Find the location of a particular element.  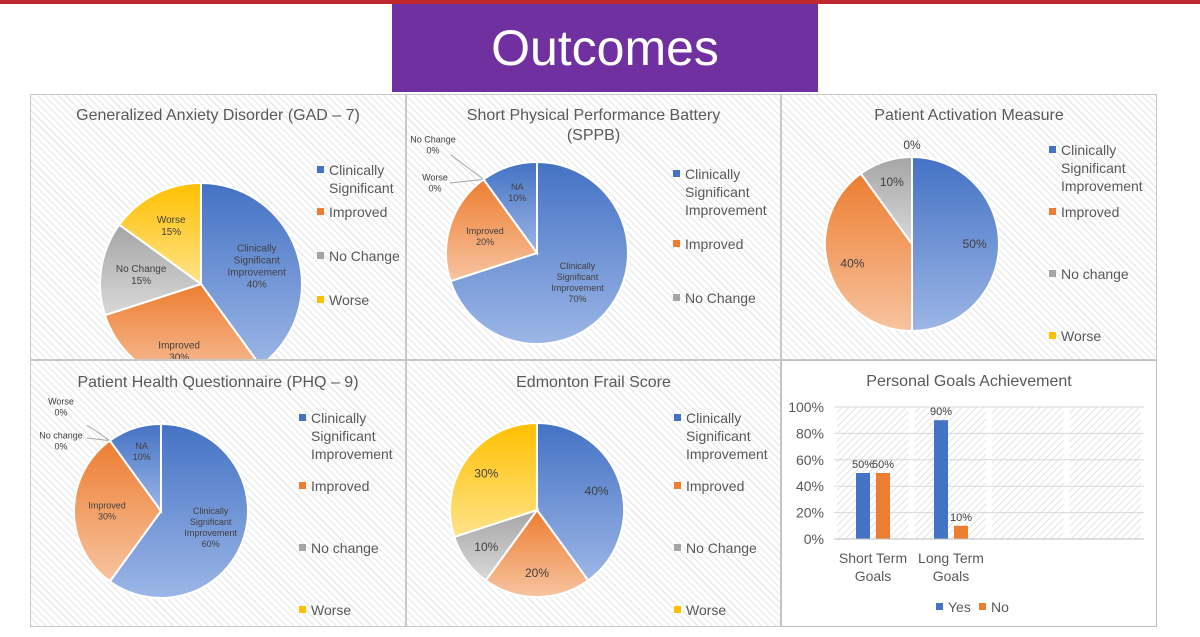

y-tick-label: 40% is located at coordinates (810, 486).